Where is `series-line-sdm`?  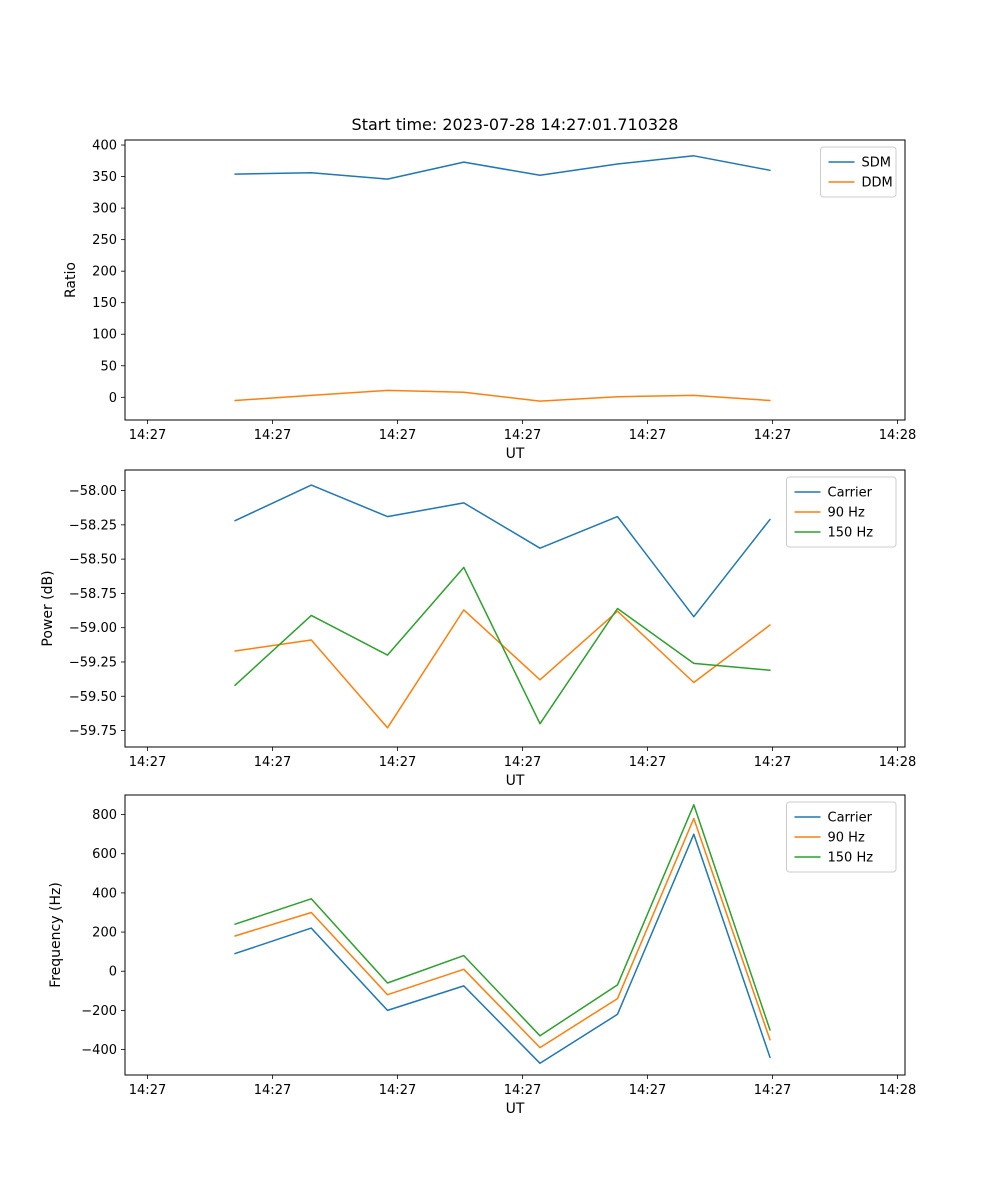
series-line-sdm is located at coordinates (502, 167).